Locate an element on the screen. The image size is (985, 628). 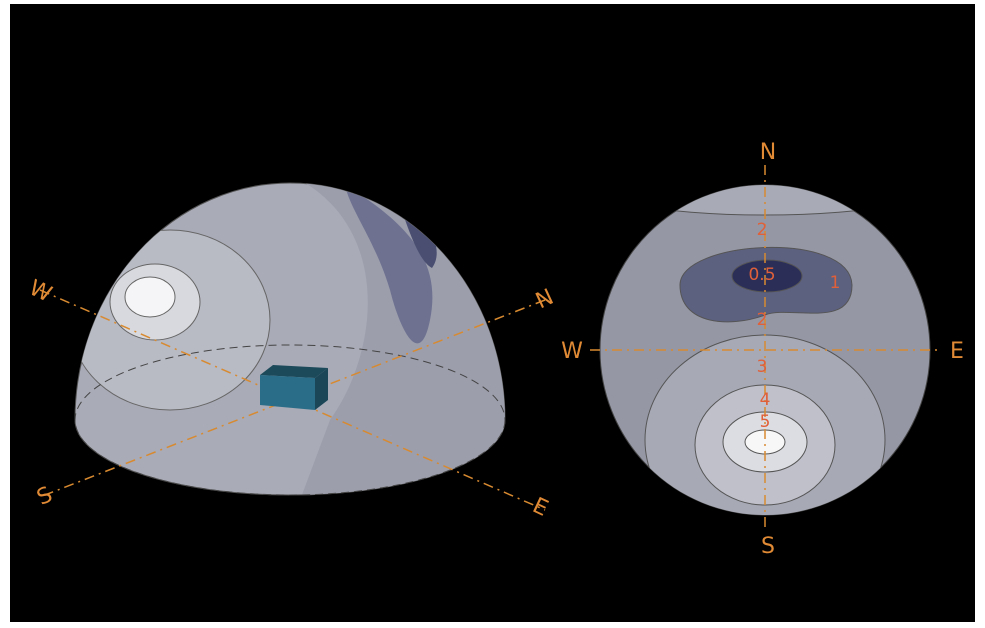
contour-label: 1 is located at coordinates (835, 283).